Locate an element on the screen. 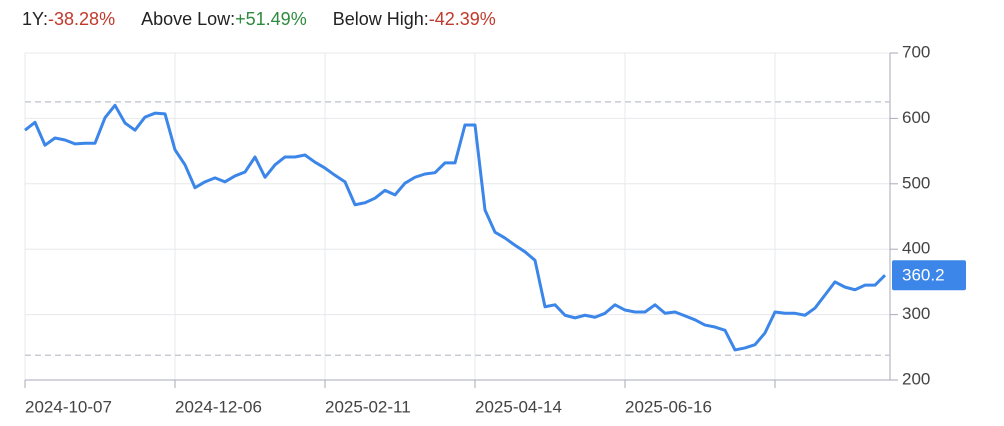  x-tick-label: 2025-02-11 is located at coordinates (368, 406).